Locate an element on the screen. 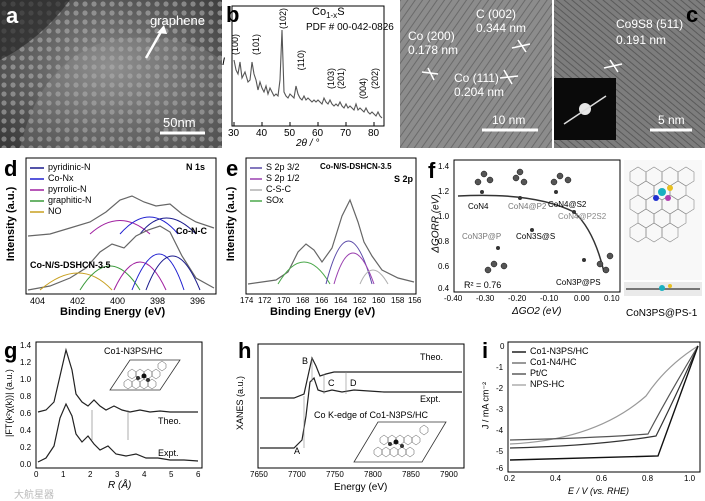 The width and height of the screenshot is (705, 501). s2p-legend-1-2: S 2p 1/2 is located at coordinates (283, 178).